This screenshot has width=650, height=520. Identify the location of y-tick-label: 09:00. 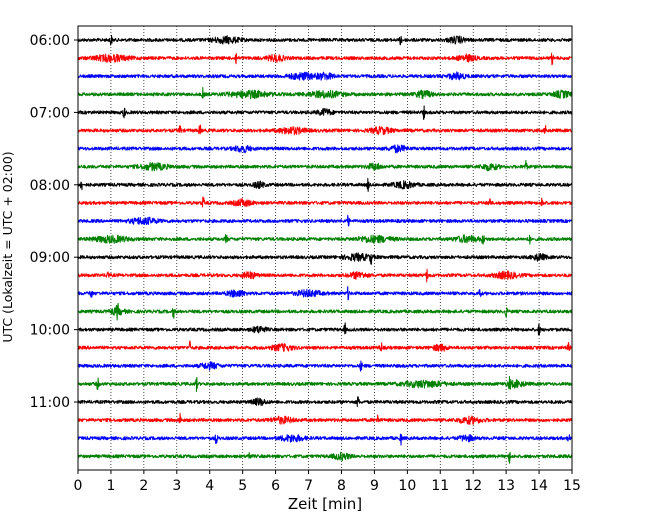
(50, 258).